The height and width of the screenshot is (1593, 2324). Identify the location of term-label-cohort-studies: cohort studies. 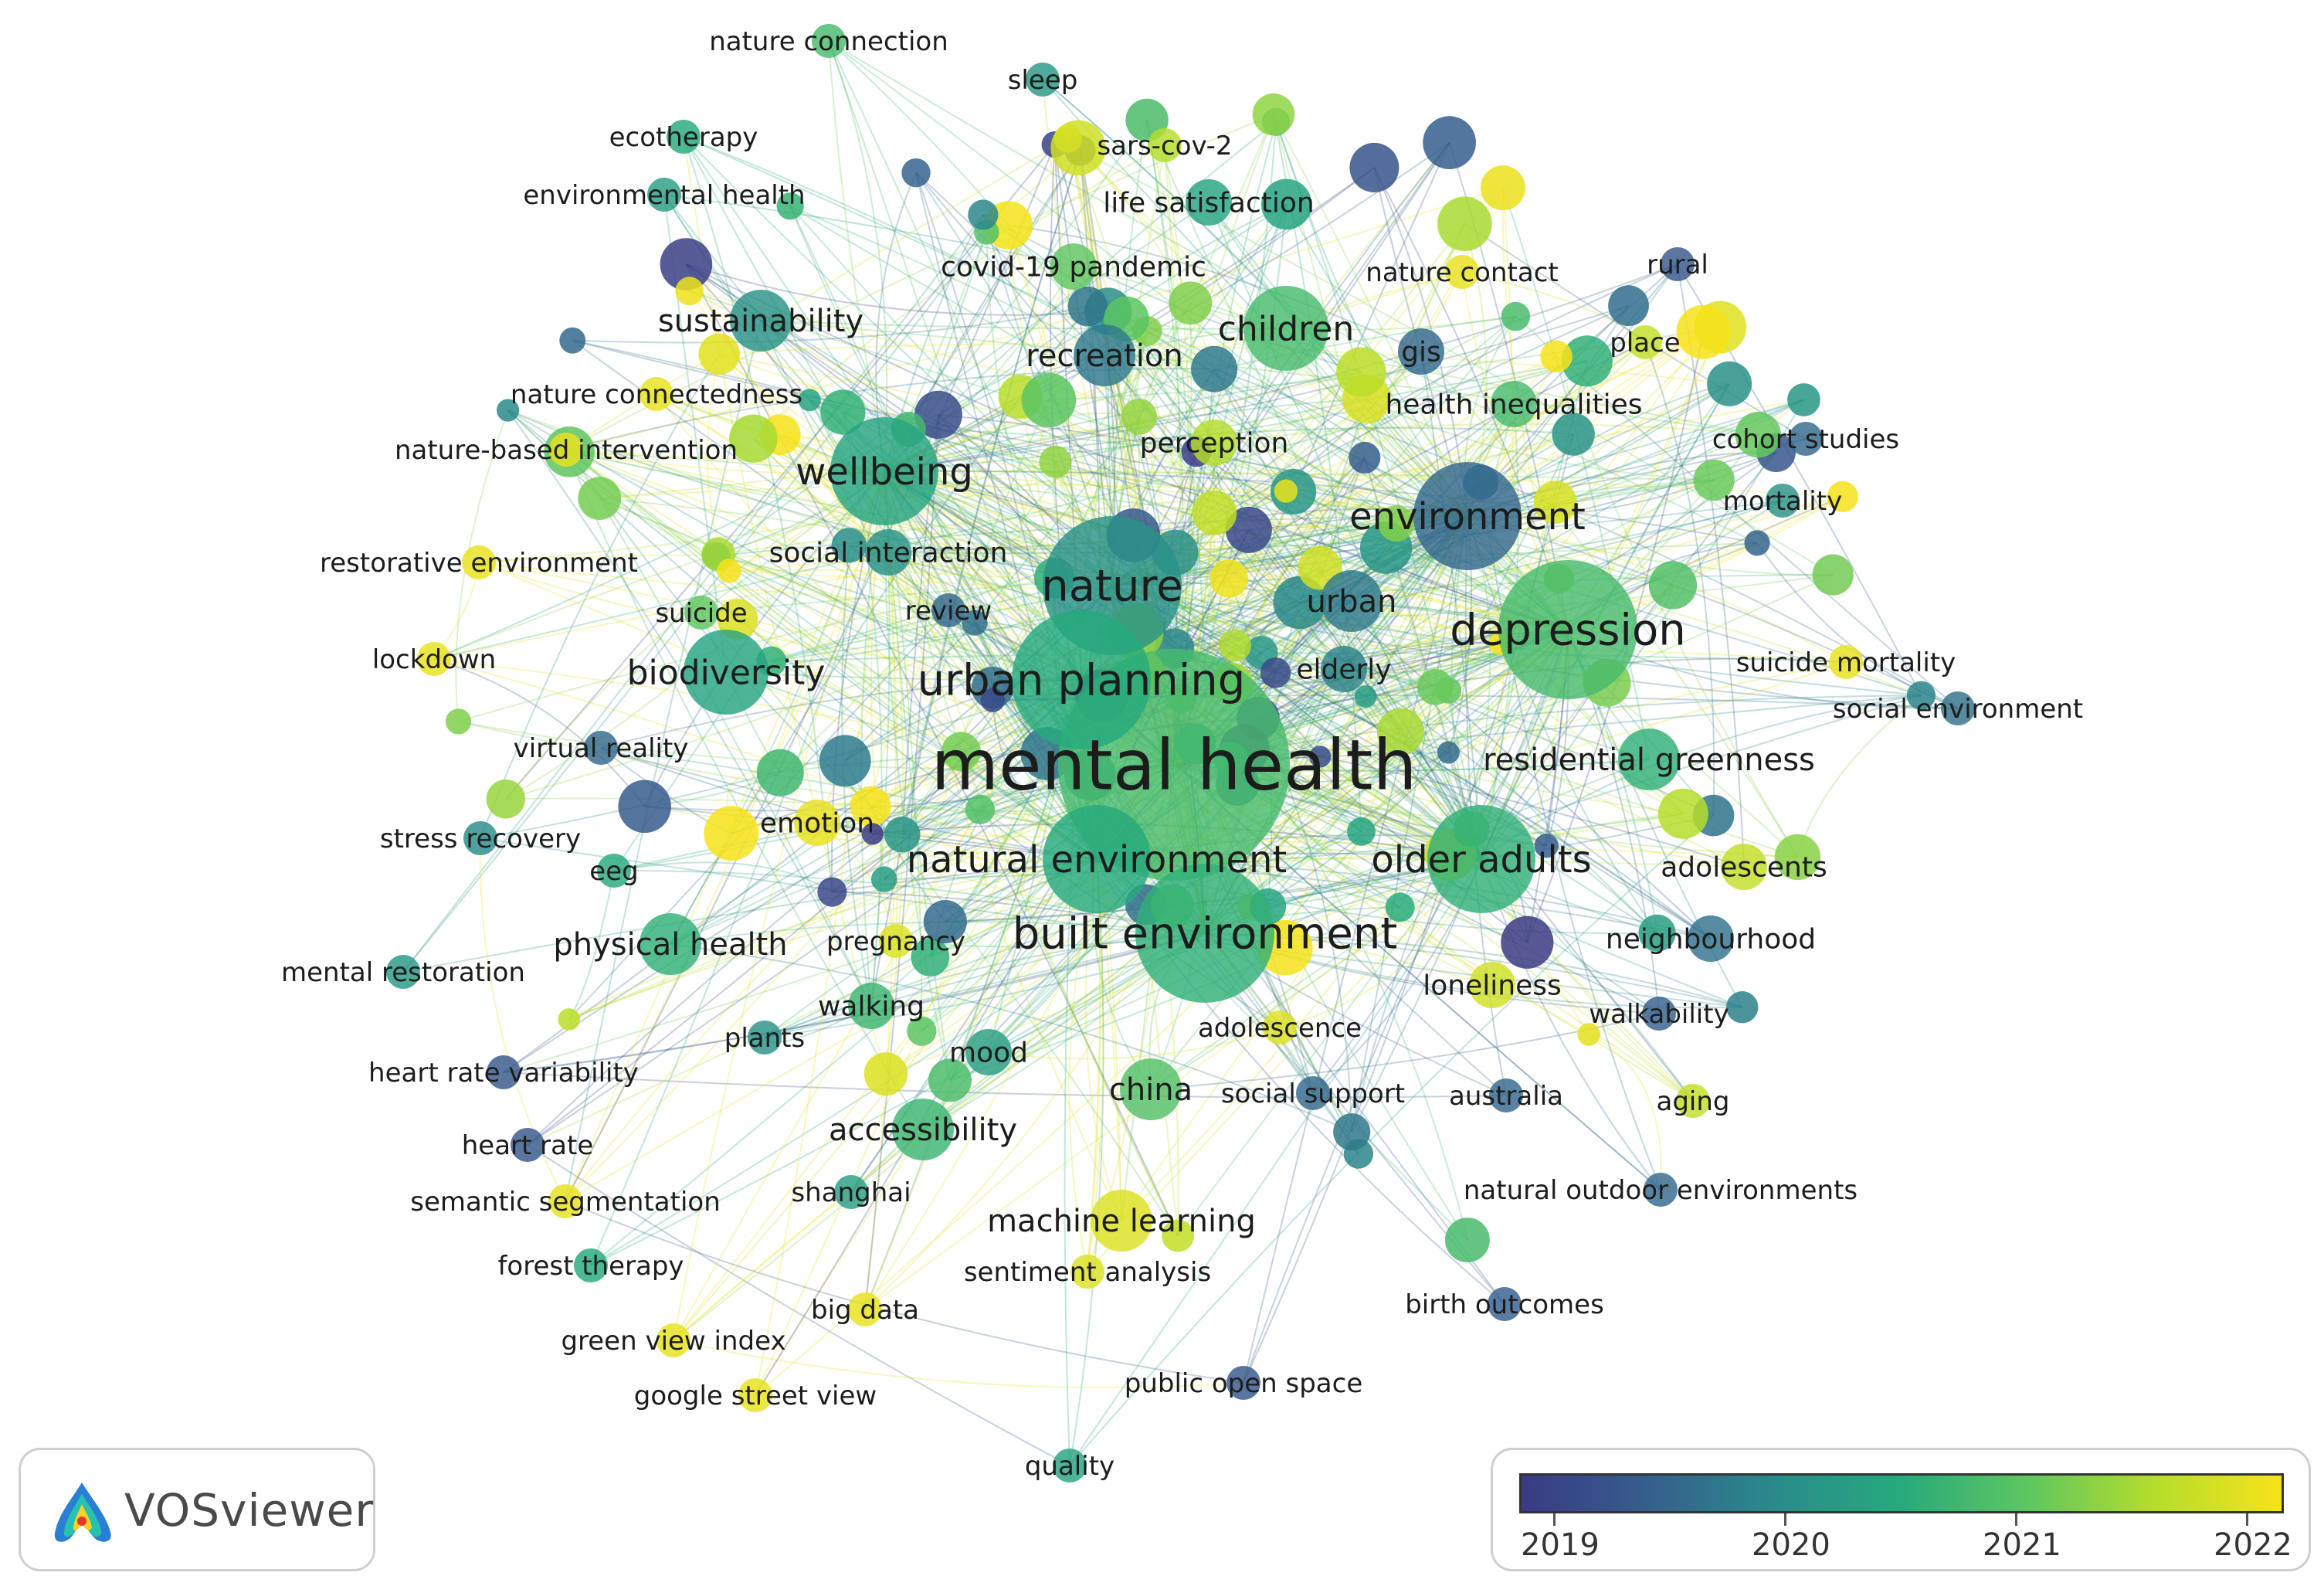
(1805, 439).